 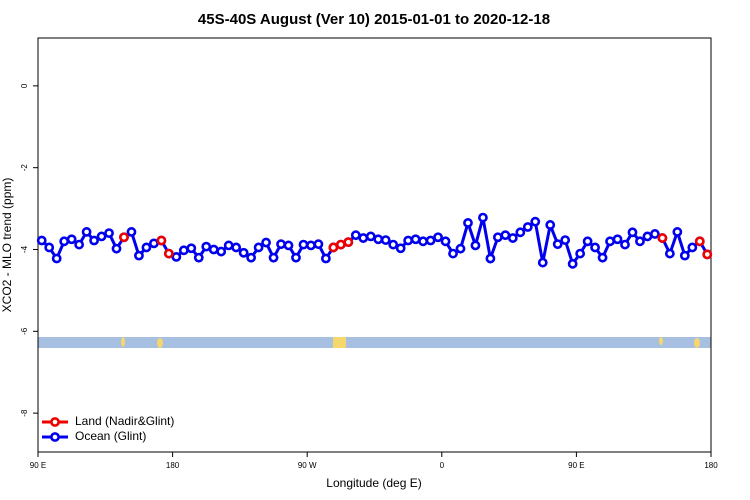 I want to click on y-axis-label: XCO2 - MLO trend (ppm), so click(x=7, y=245).